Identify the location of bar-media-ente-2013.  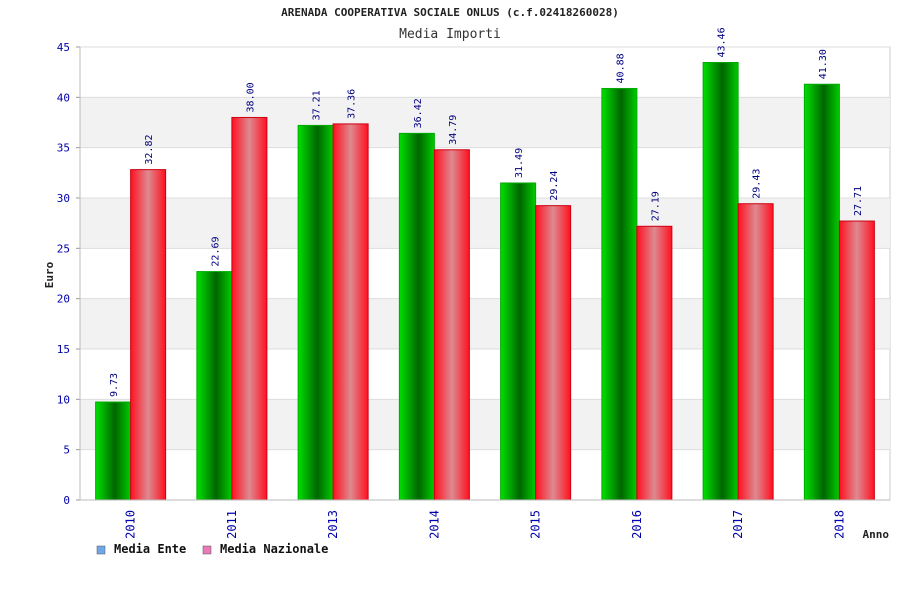
(315, 312).